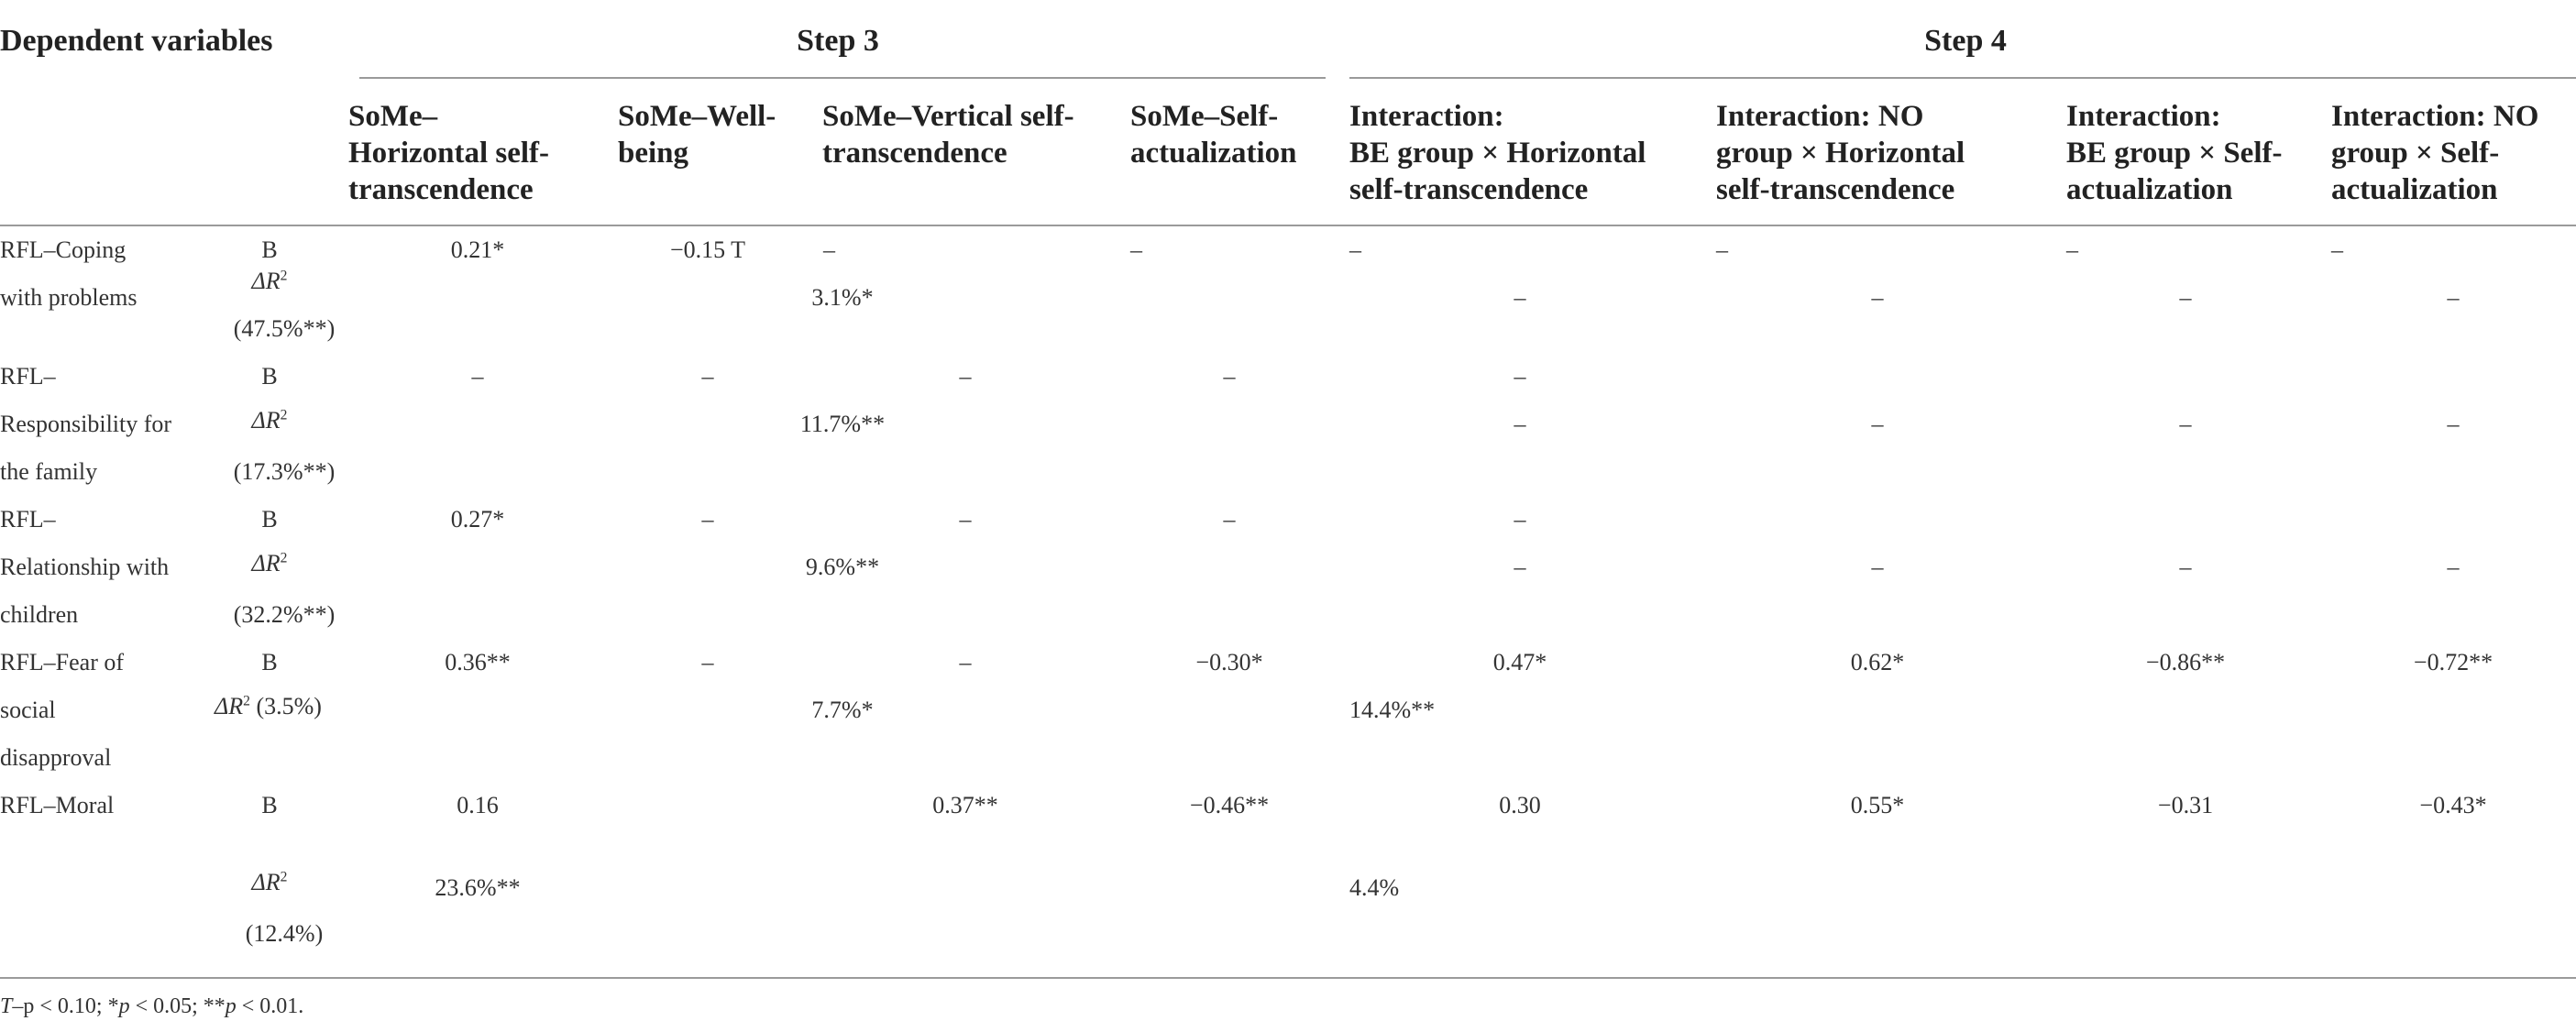 The image size is (2576, 1032). What do you see at coordinates (137, 41) in the screenshot?
I see `header-dependent-variables: Dependent variables` at bounding box center [137, 41].